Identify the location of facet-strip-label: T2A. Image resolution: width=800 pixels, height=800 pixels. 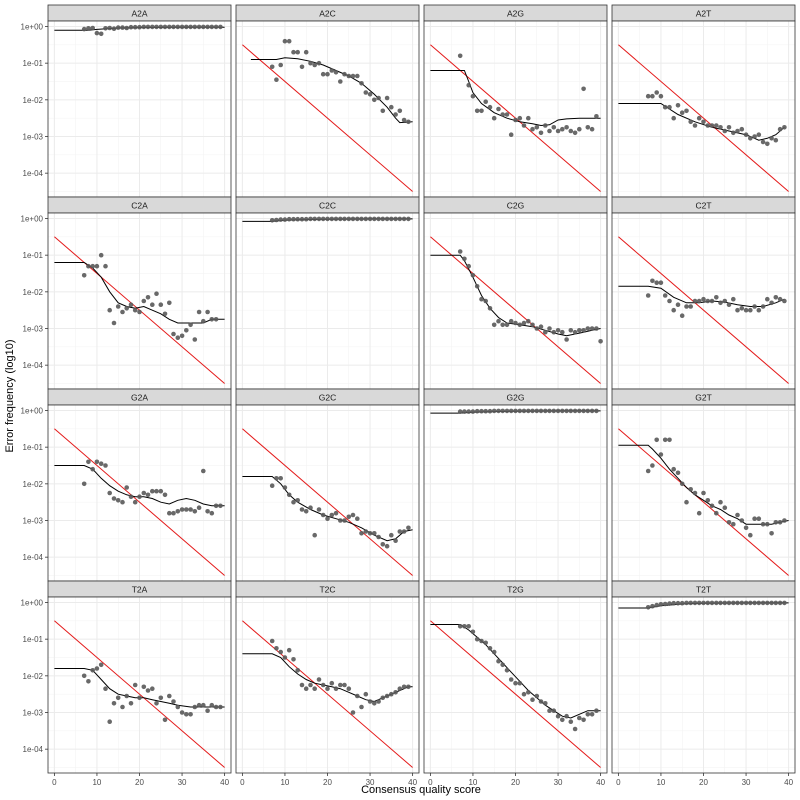
(140, 590).